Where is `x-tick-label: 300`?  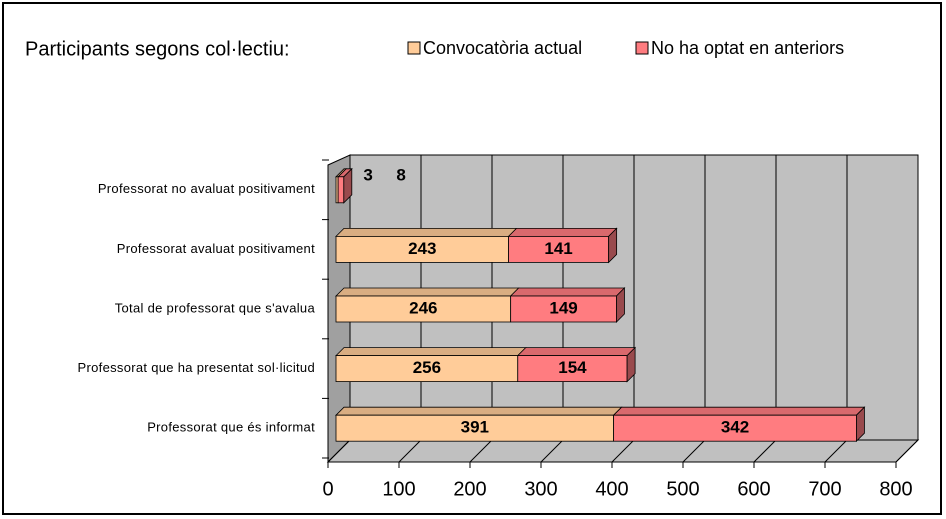
x-tick-label: 300 is located at coordinates (540, 489).